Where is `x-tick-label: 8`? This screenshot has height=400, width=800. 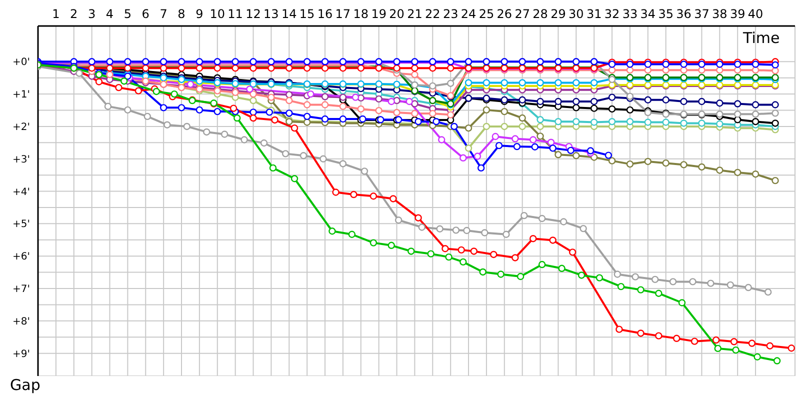
x-tick-label: 8 is located at coordinates (182, 14).